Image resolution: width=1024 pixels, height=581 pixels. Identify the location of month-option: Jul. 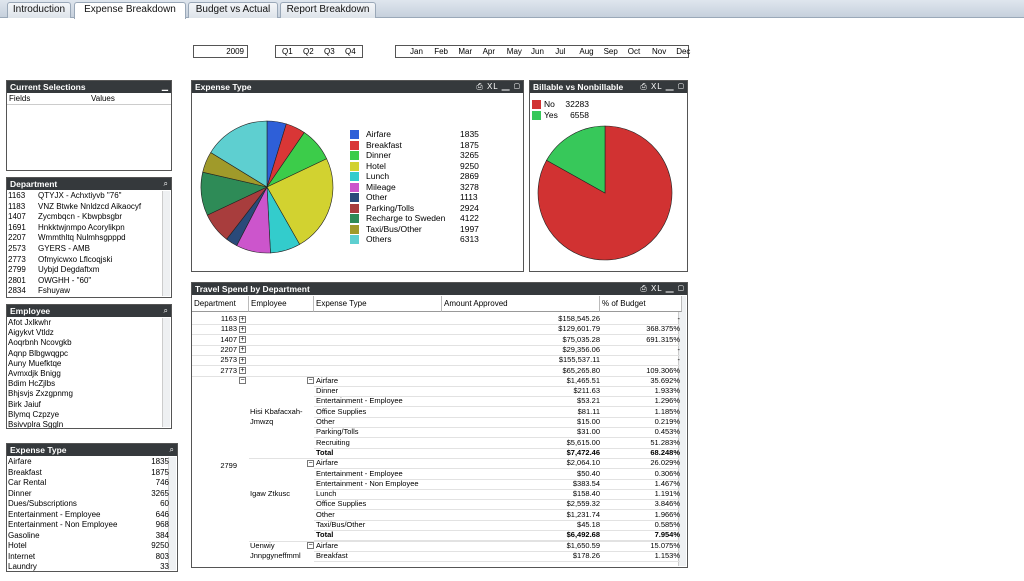
(560, 51).